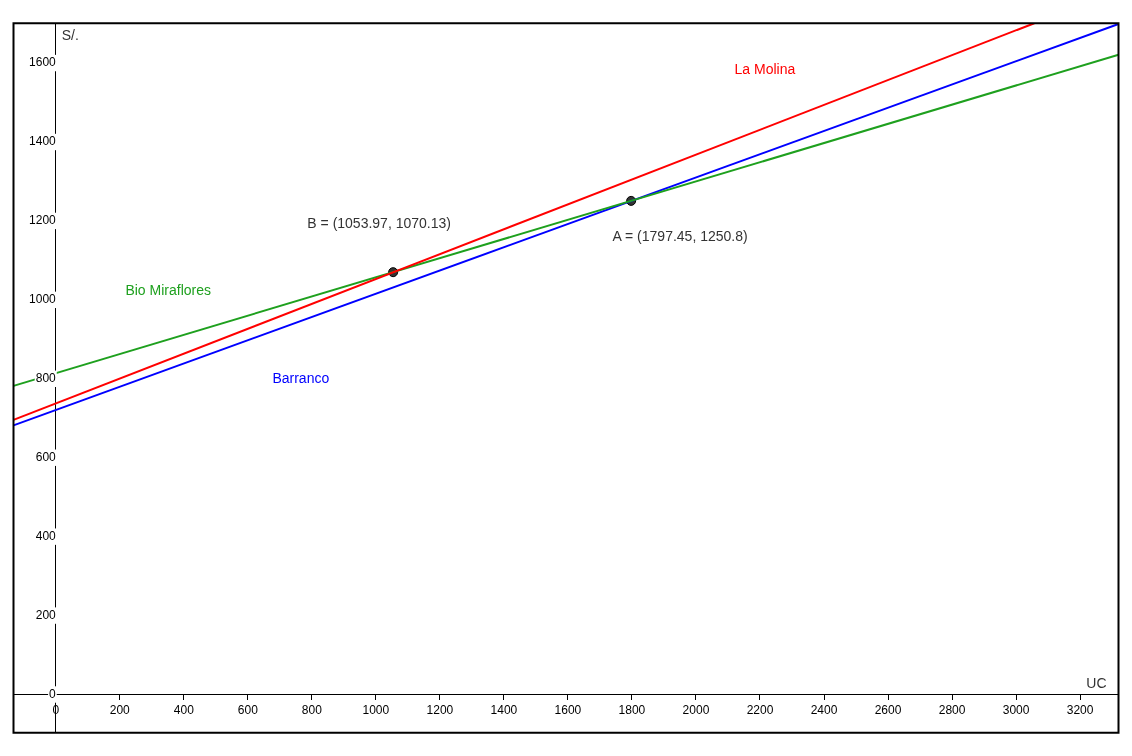 The height and width of the screenshot is (756, 1132). I want to click on y-tick-label: 1000, so click(43, 299).